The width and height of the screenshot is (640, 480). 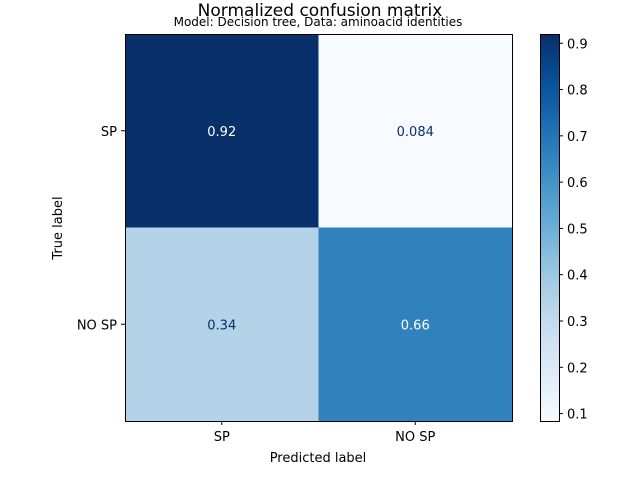 I want to click on y-axis-label: True label, so click(x=58, y=228).